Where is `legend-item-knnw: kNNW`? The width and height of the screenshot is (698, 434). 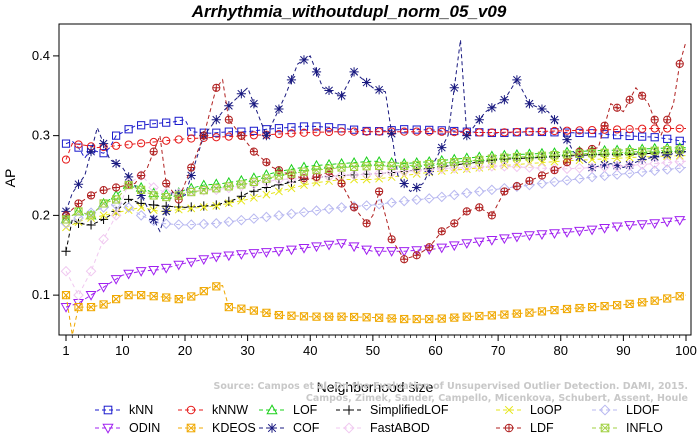
legend-item-knnw: kNNW is located at coordinates (213, 410).